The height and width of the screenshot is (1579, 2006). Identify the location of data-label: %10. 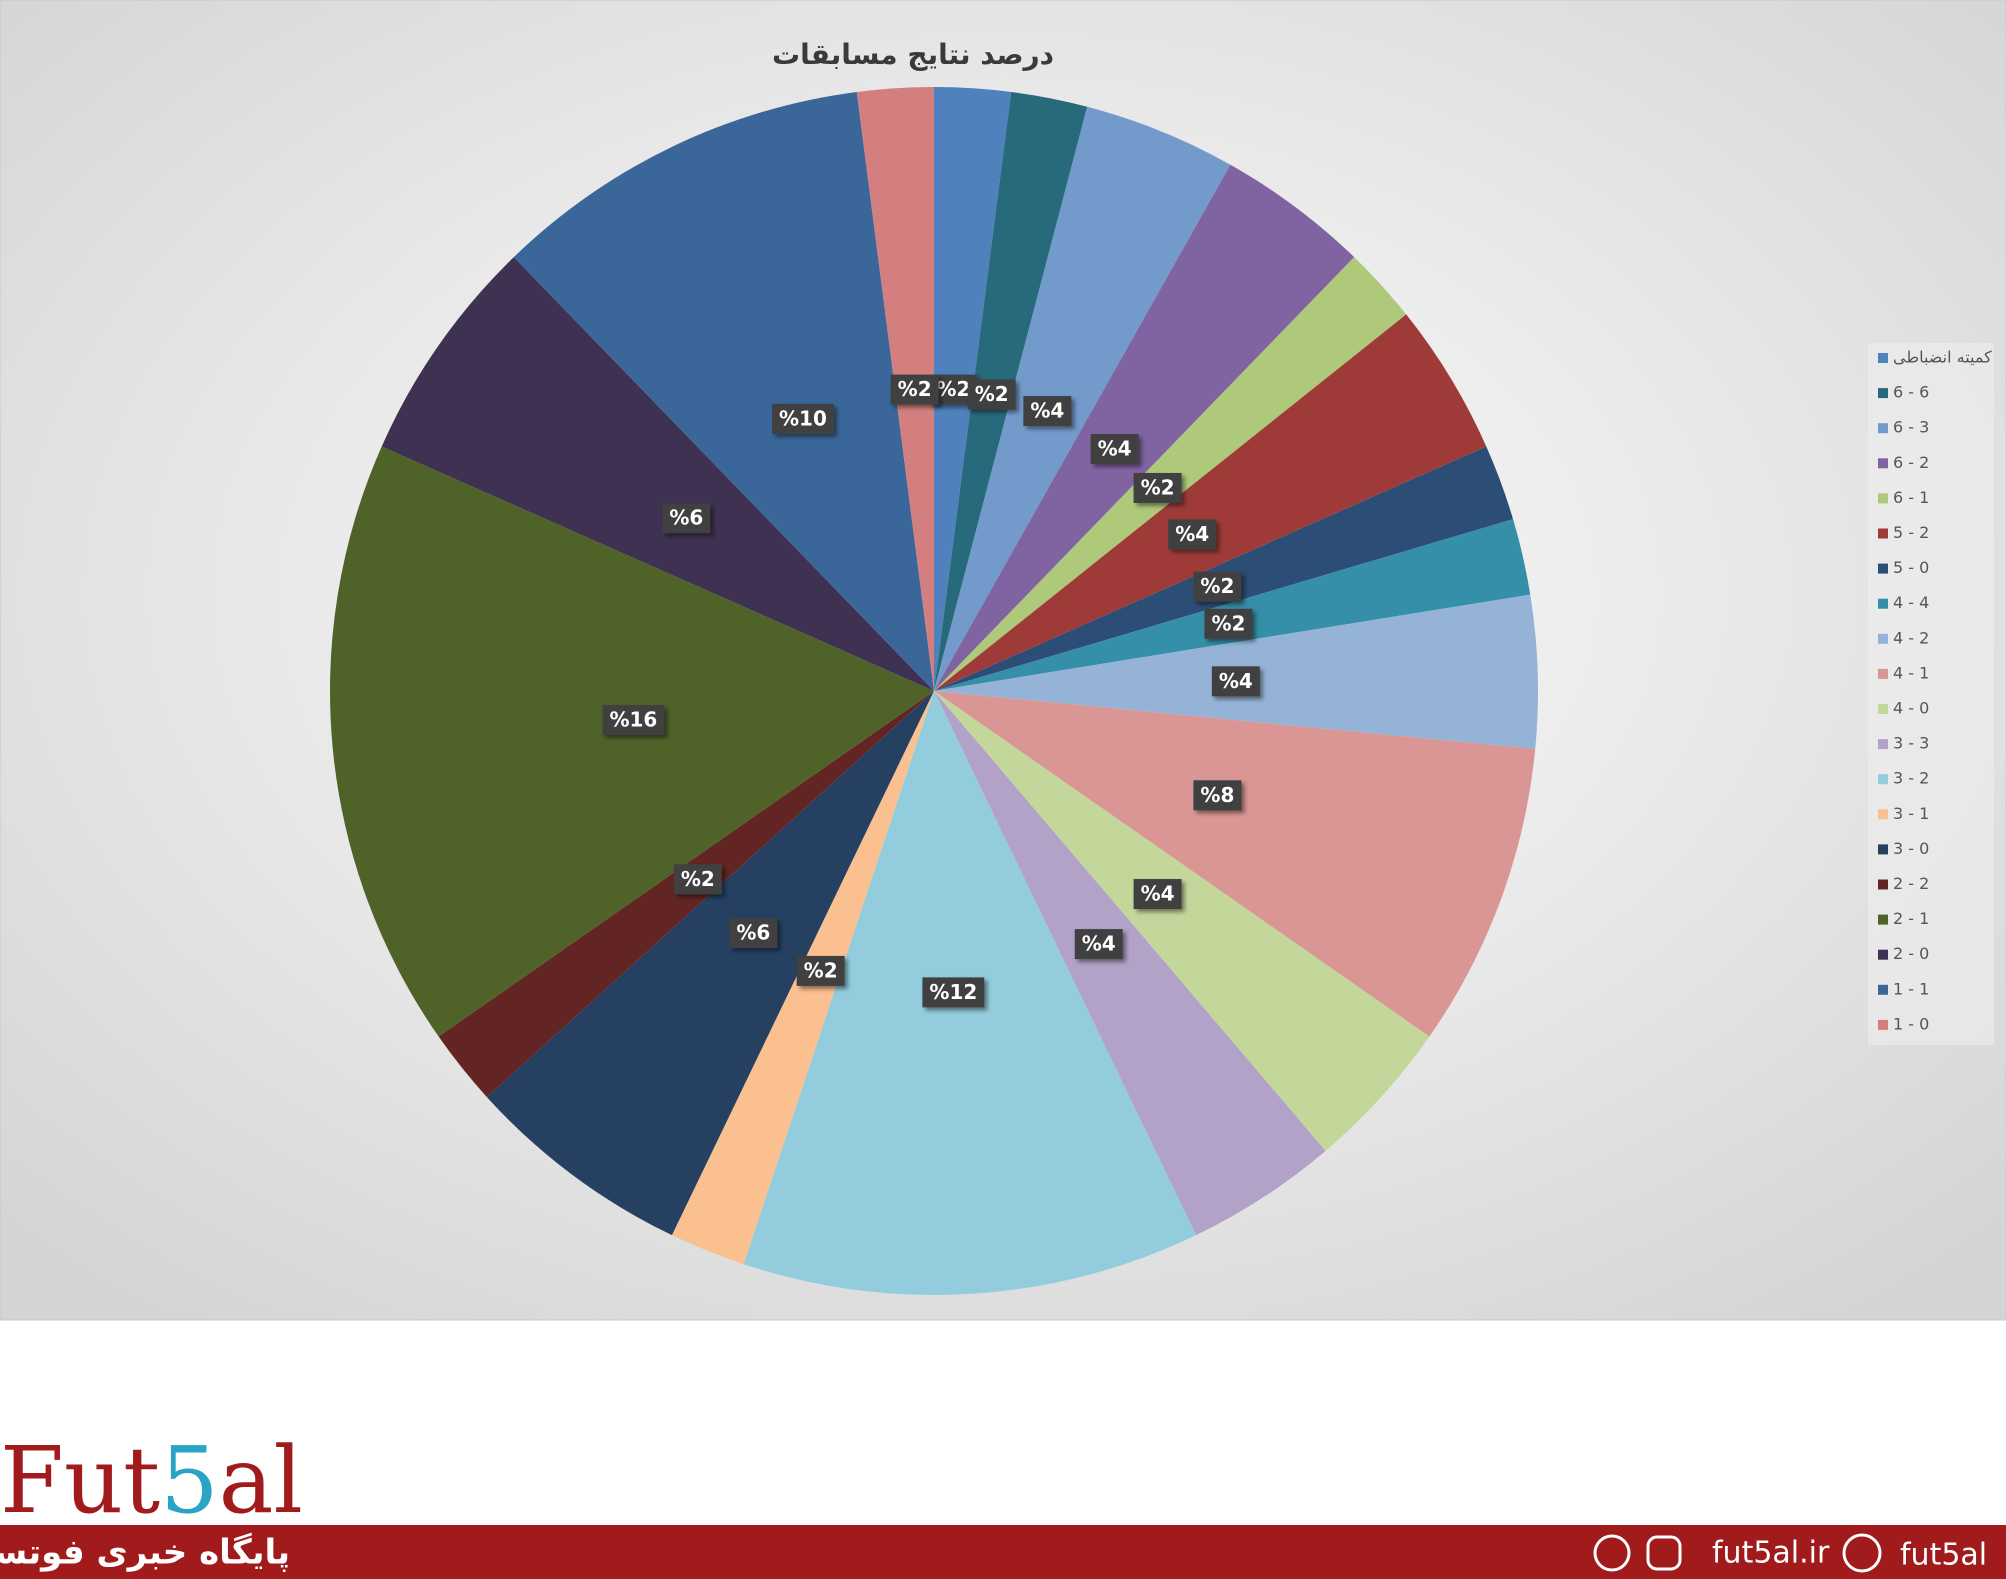
(803, 418).